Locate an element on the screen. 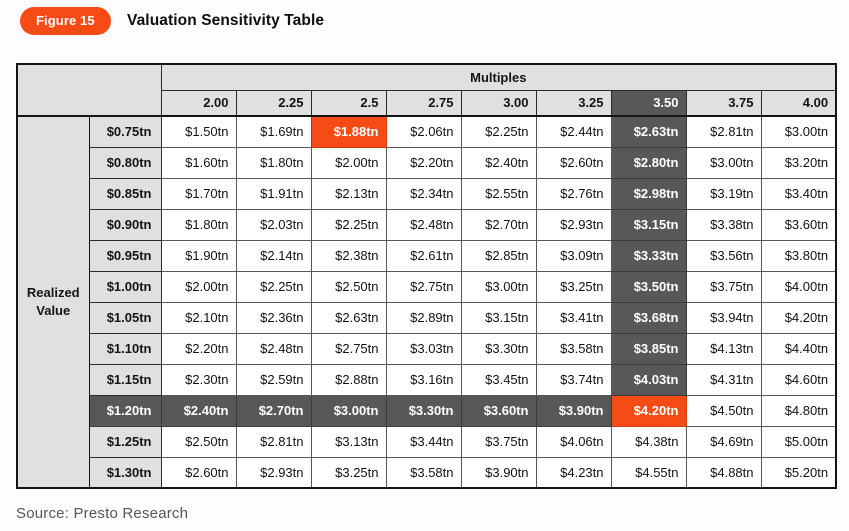  row-label-$1.30tn: $1.30tn is located at coordinates (125, 472).